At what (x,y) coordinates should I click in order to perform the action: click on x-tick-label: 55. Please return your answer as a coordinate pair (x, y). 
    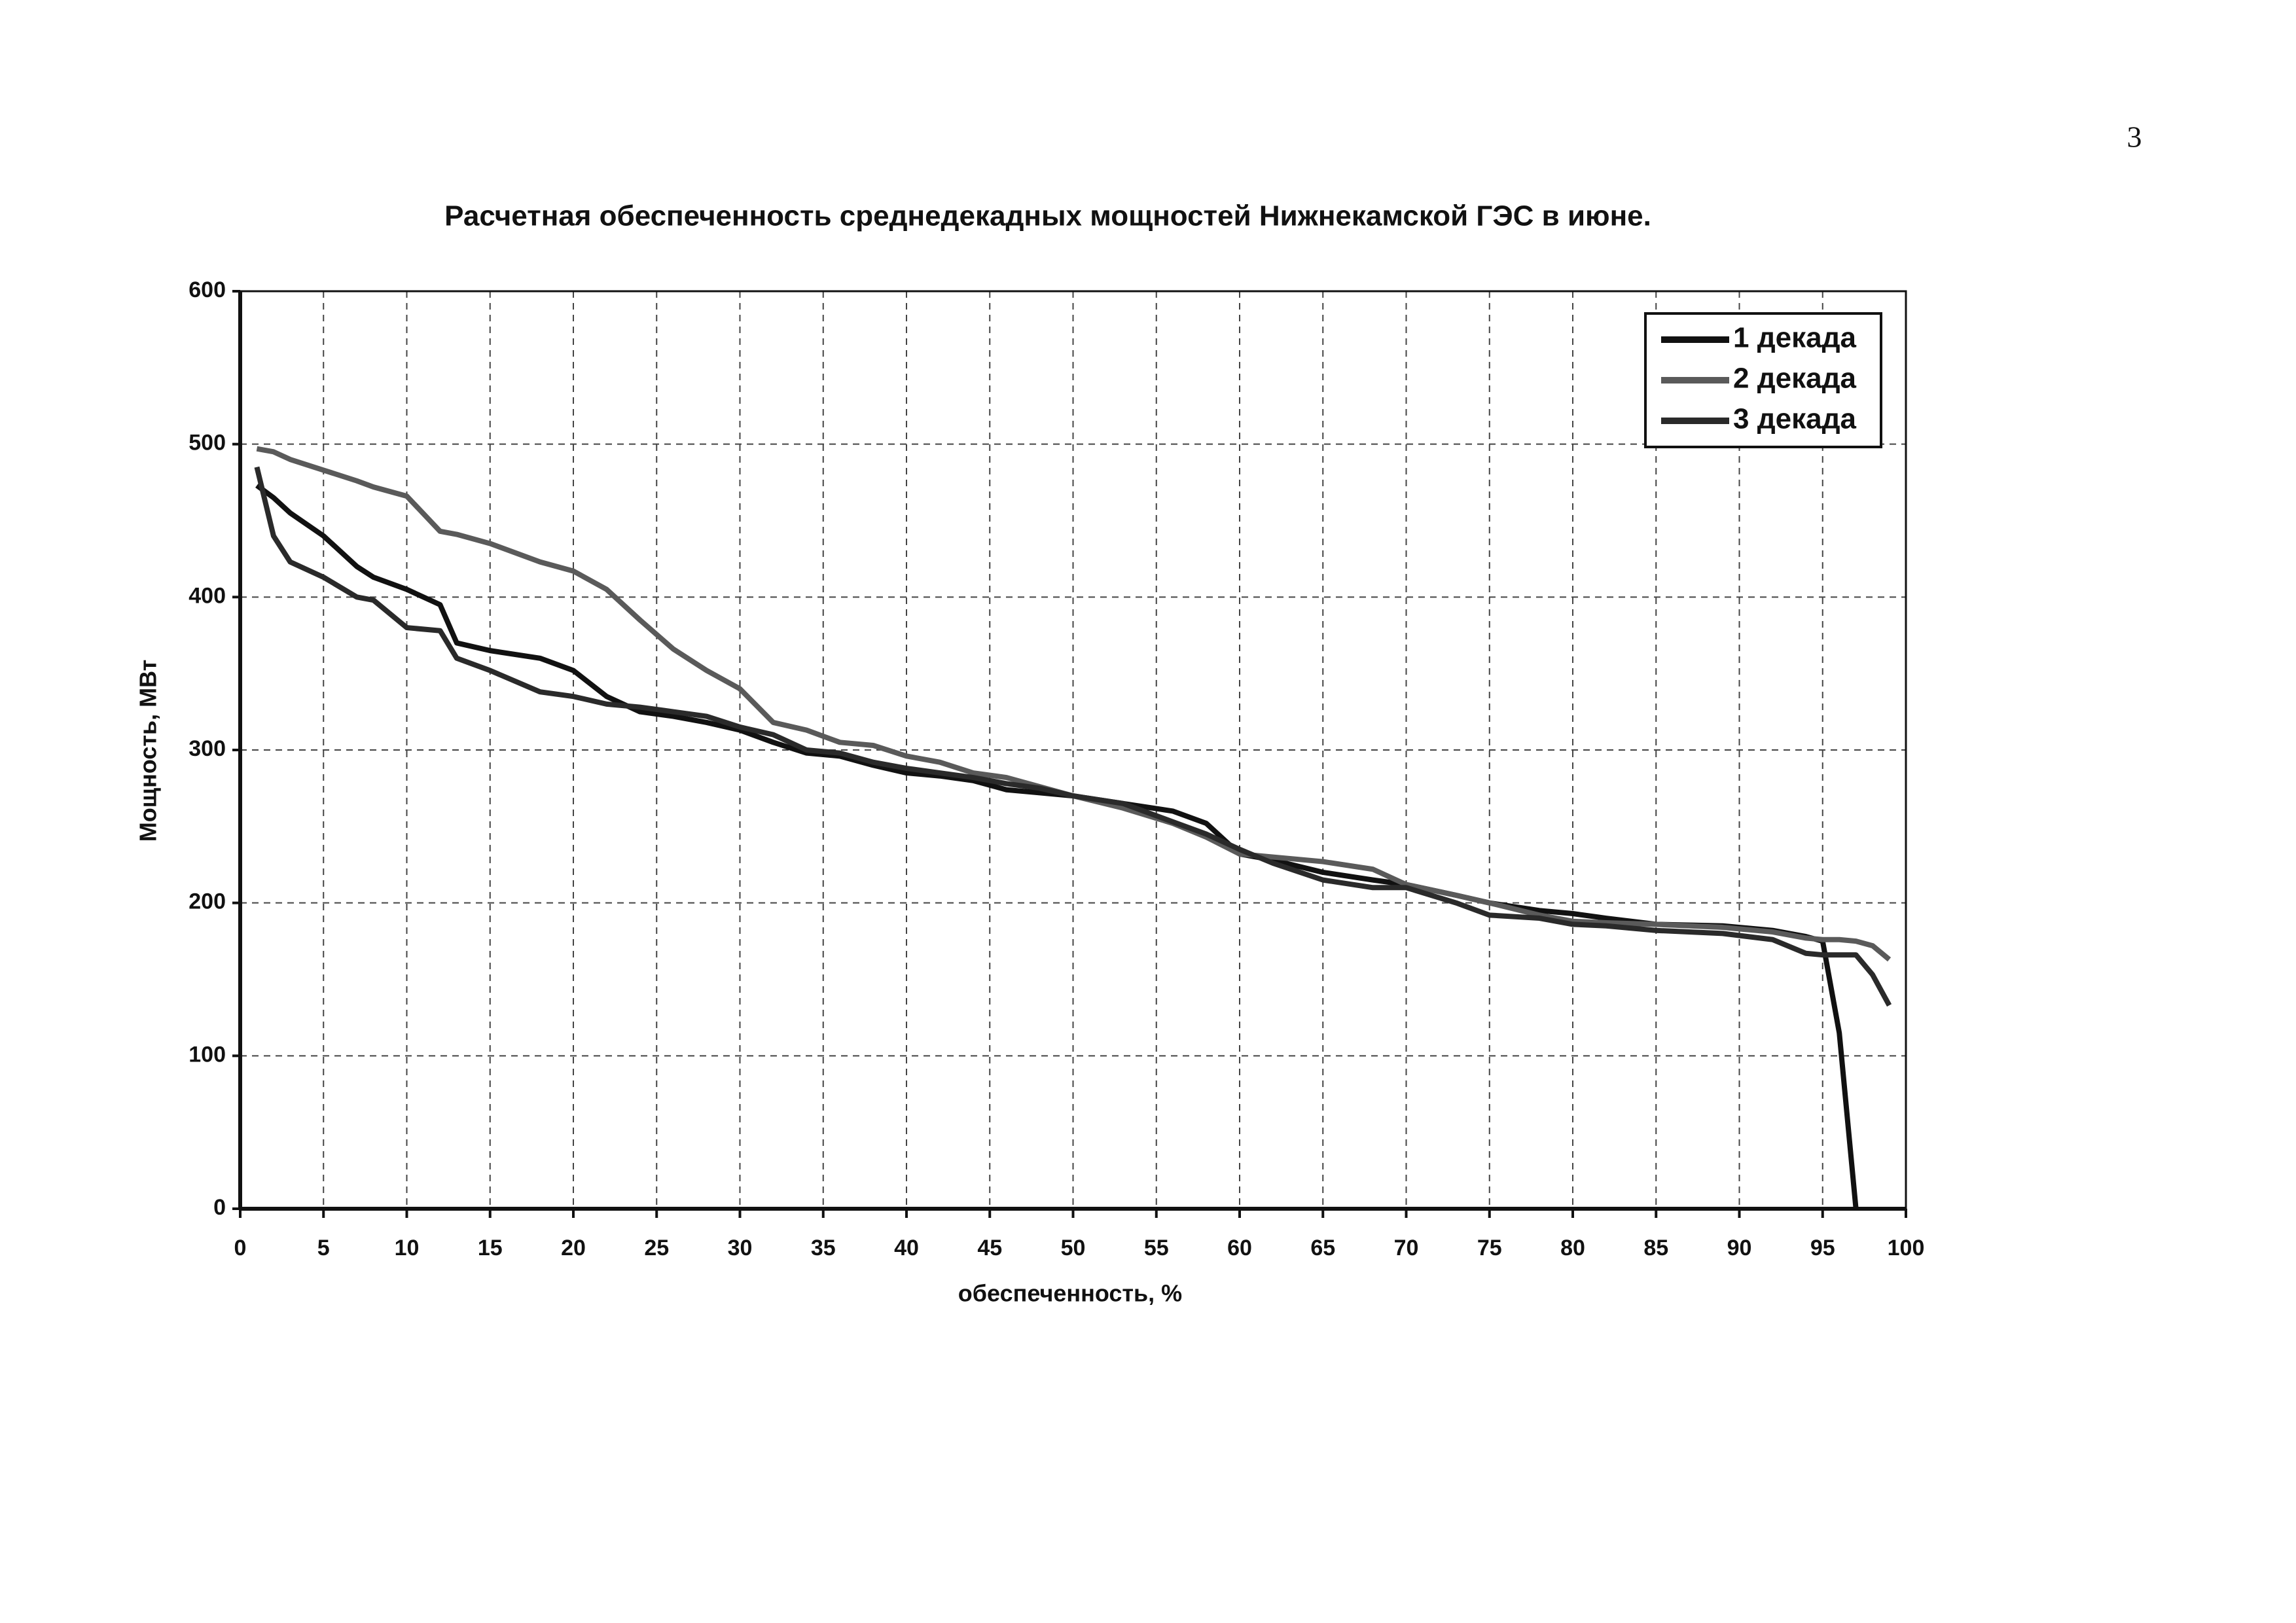
    Looking at the image, I should click on (1156, 1248).